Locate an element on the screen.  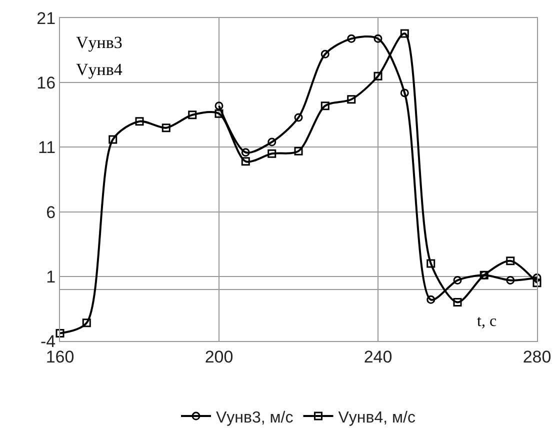
legend-label: Vунв3, м/с is located at coordinates (255, 417).